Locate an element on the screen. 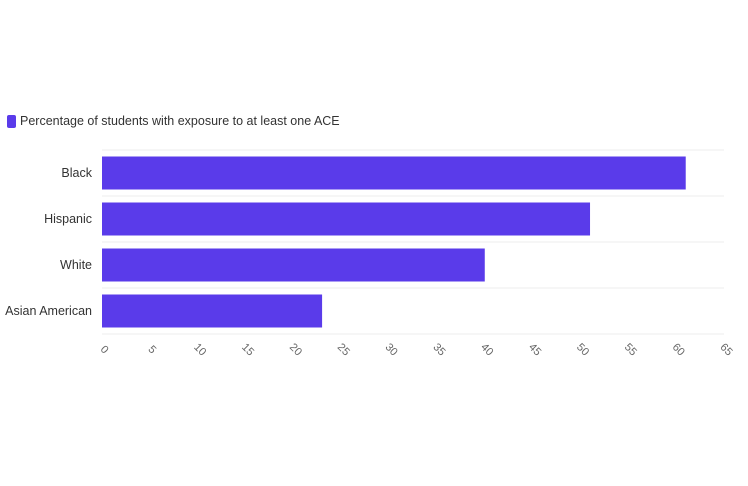 This screenshot has width=748, height=486. x-tick-label: 25 is located at coordinates (343, 349).